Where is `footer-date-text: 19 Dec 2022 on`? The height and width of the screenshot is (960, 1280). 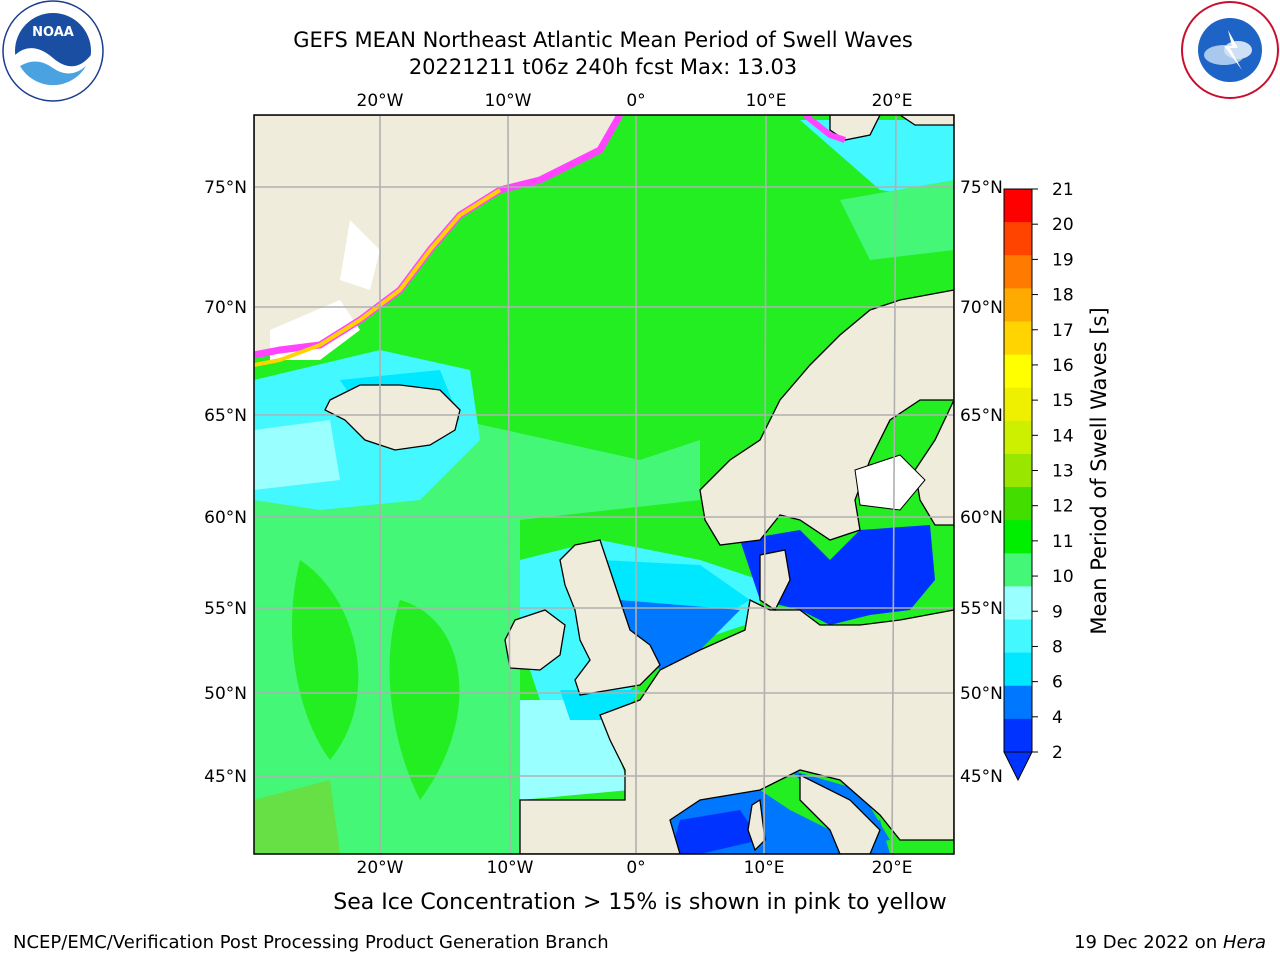 footer-date-text: 19 Dec 2022 on is located at coordinates (1148, 942).